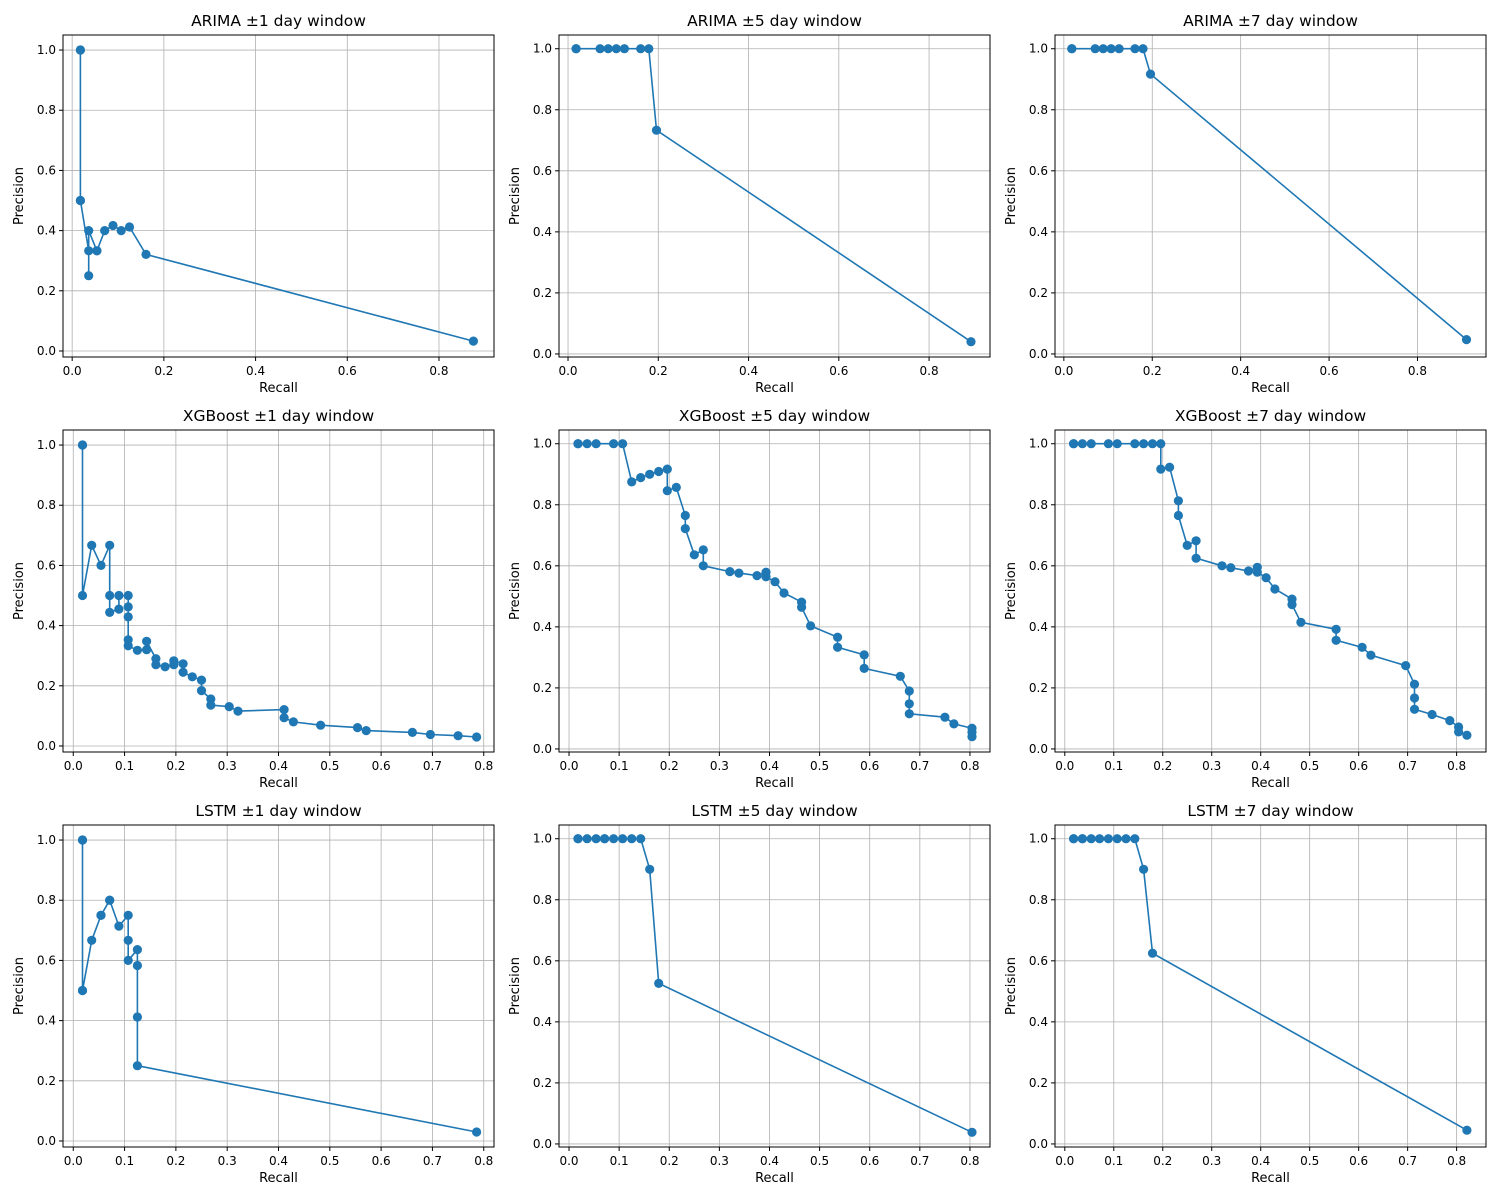 The width and height of the screenshot is (1500, 1200). I want to click on x-tick-label: 0.1, so click(124, 1161).